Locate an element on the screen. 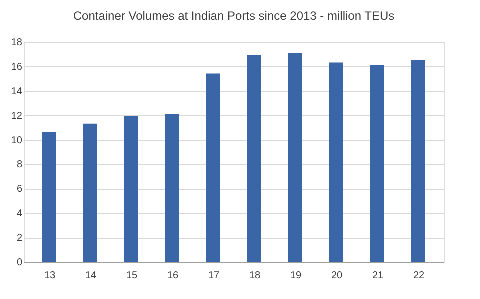 The height and width of the screenshot is (299, 480). x-tick-label: 21 is located at coordinates (378, 276).